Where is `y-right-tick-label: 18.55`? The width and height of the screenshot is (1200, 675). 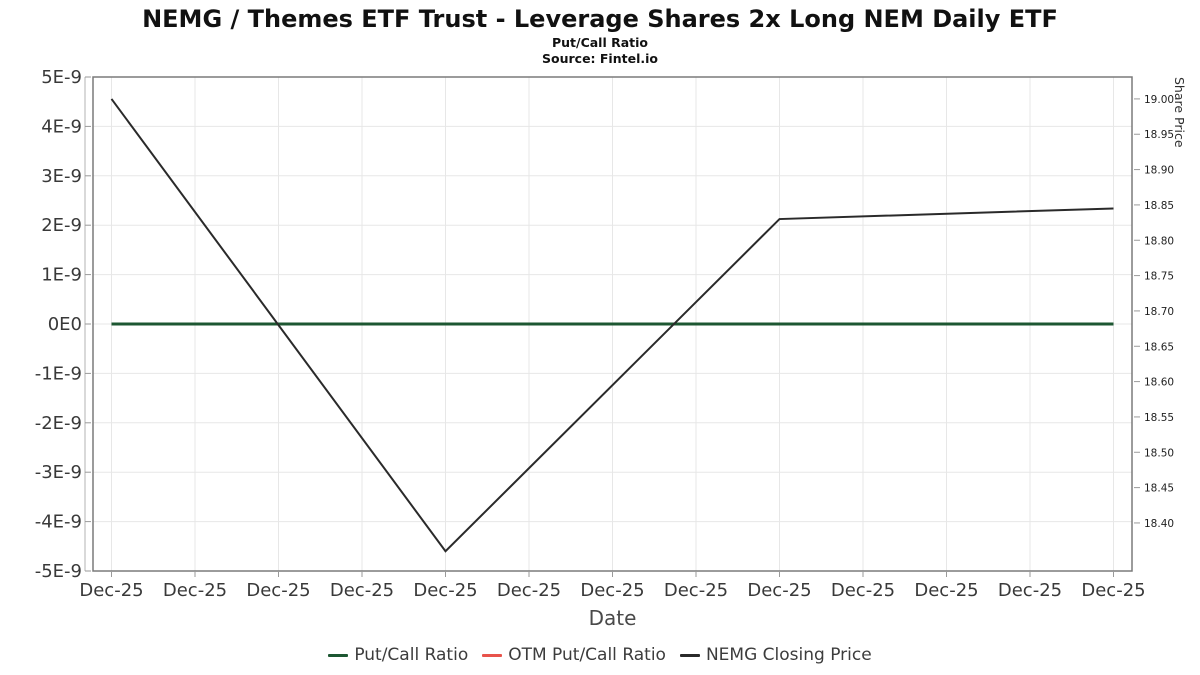
y-right-tick-label: 18.55 is located at coordinates (1159, 418).